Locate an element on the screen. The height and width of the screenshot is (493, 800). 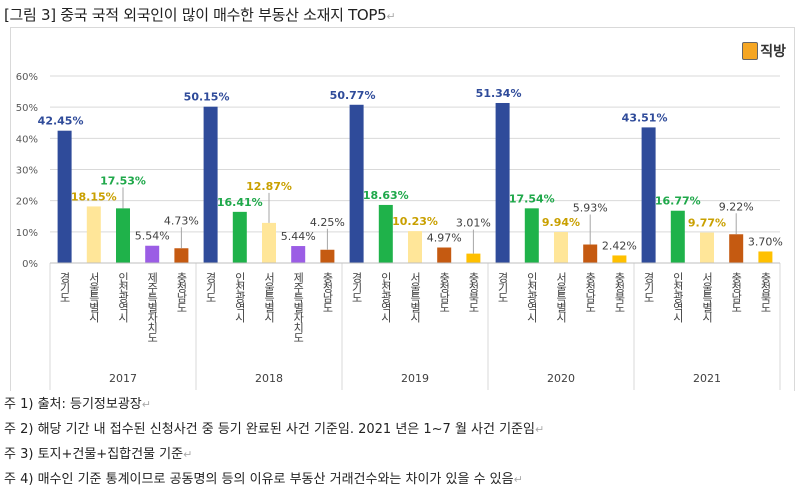
year-label: 2019 is located at coordinates (415, 378).